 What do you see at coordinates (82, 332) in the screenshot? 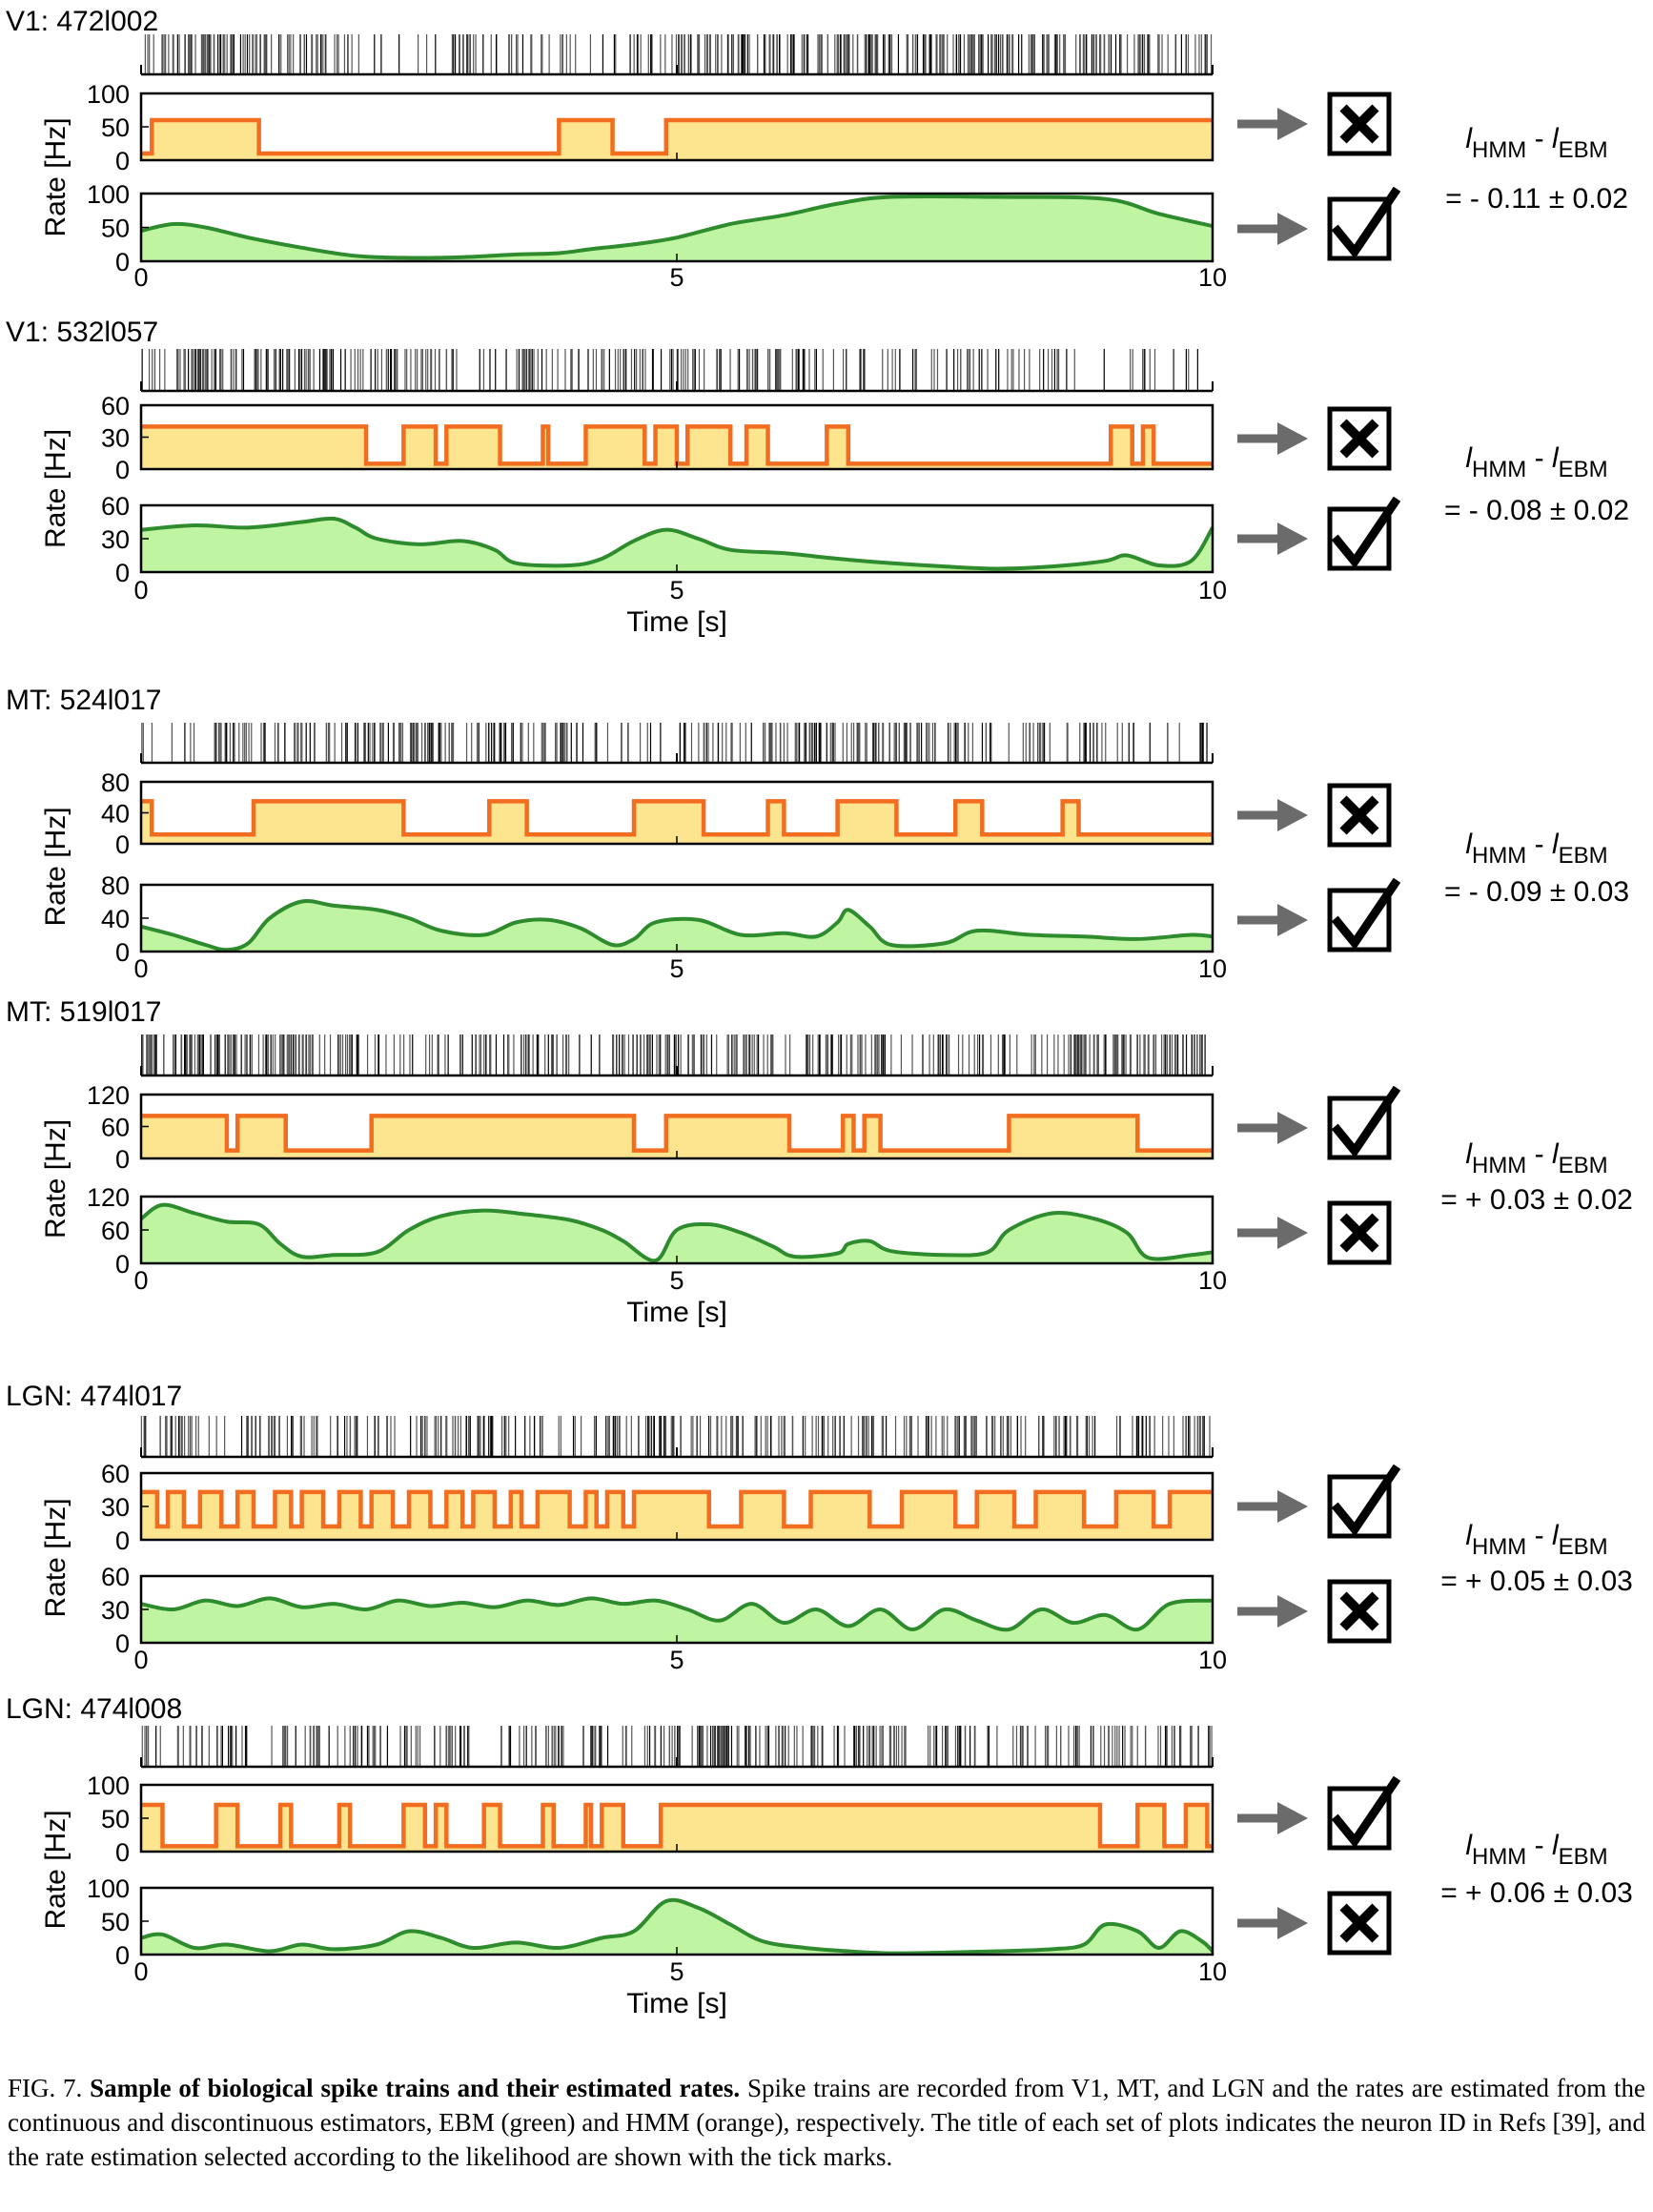
I see `panel-title: V1: 532l057` at bounding box center [82, 332].